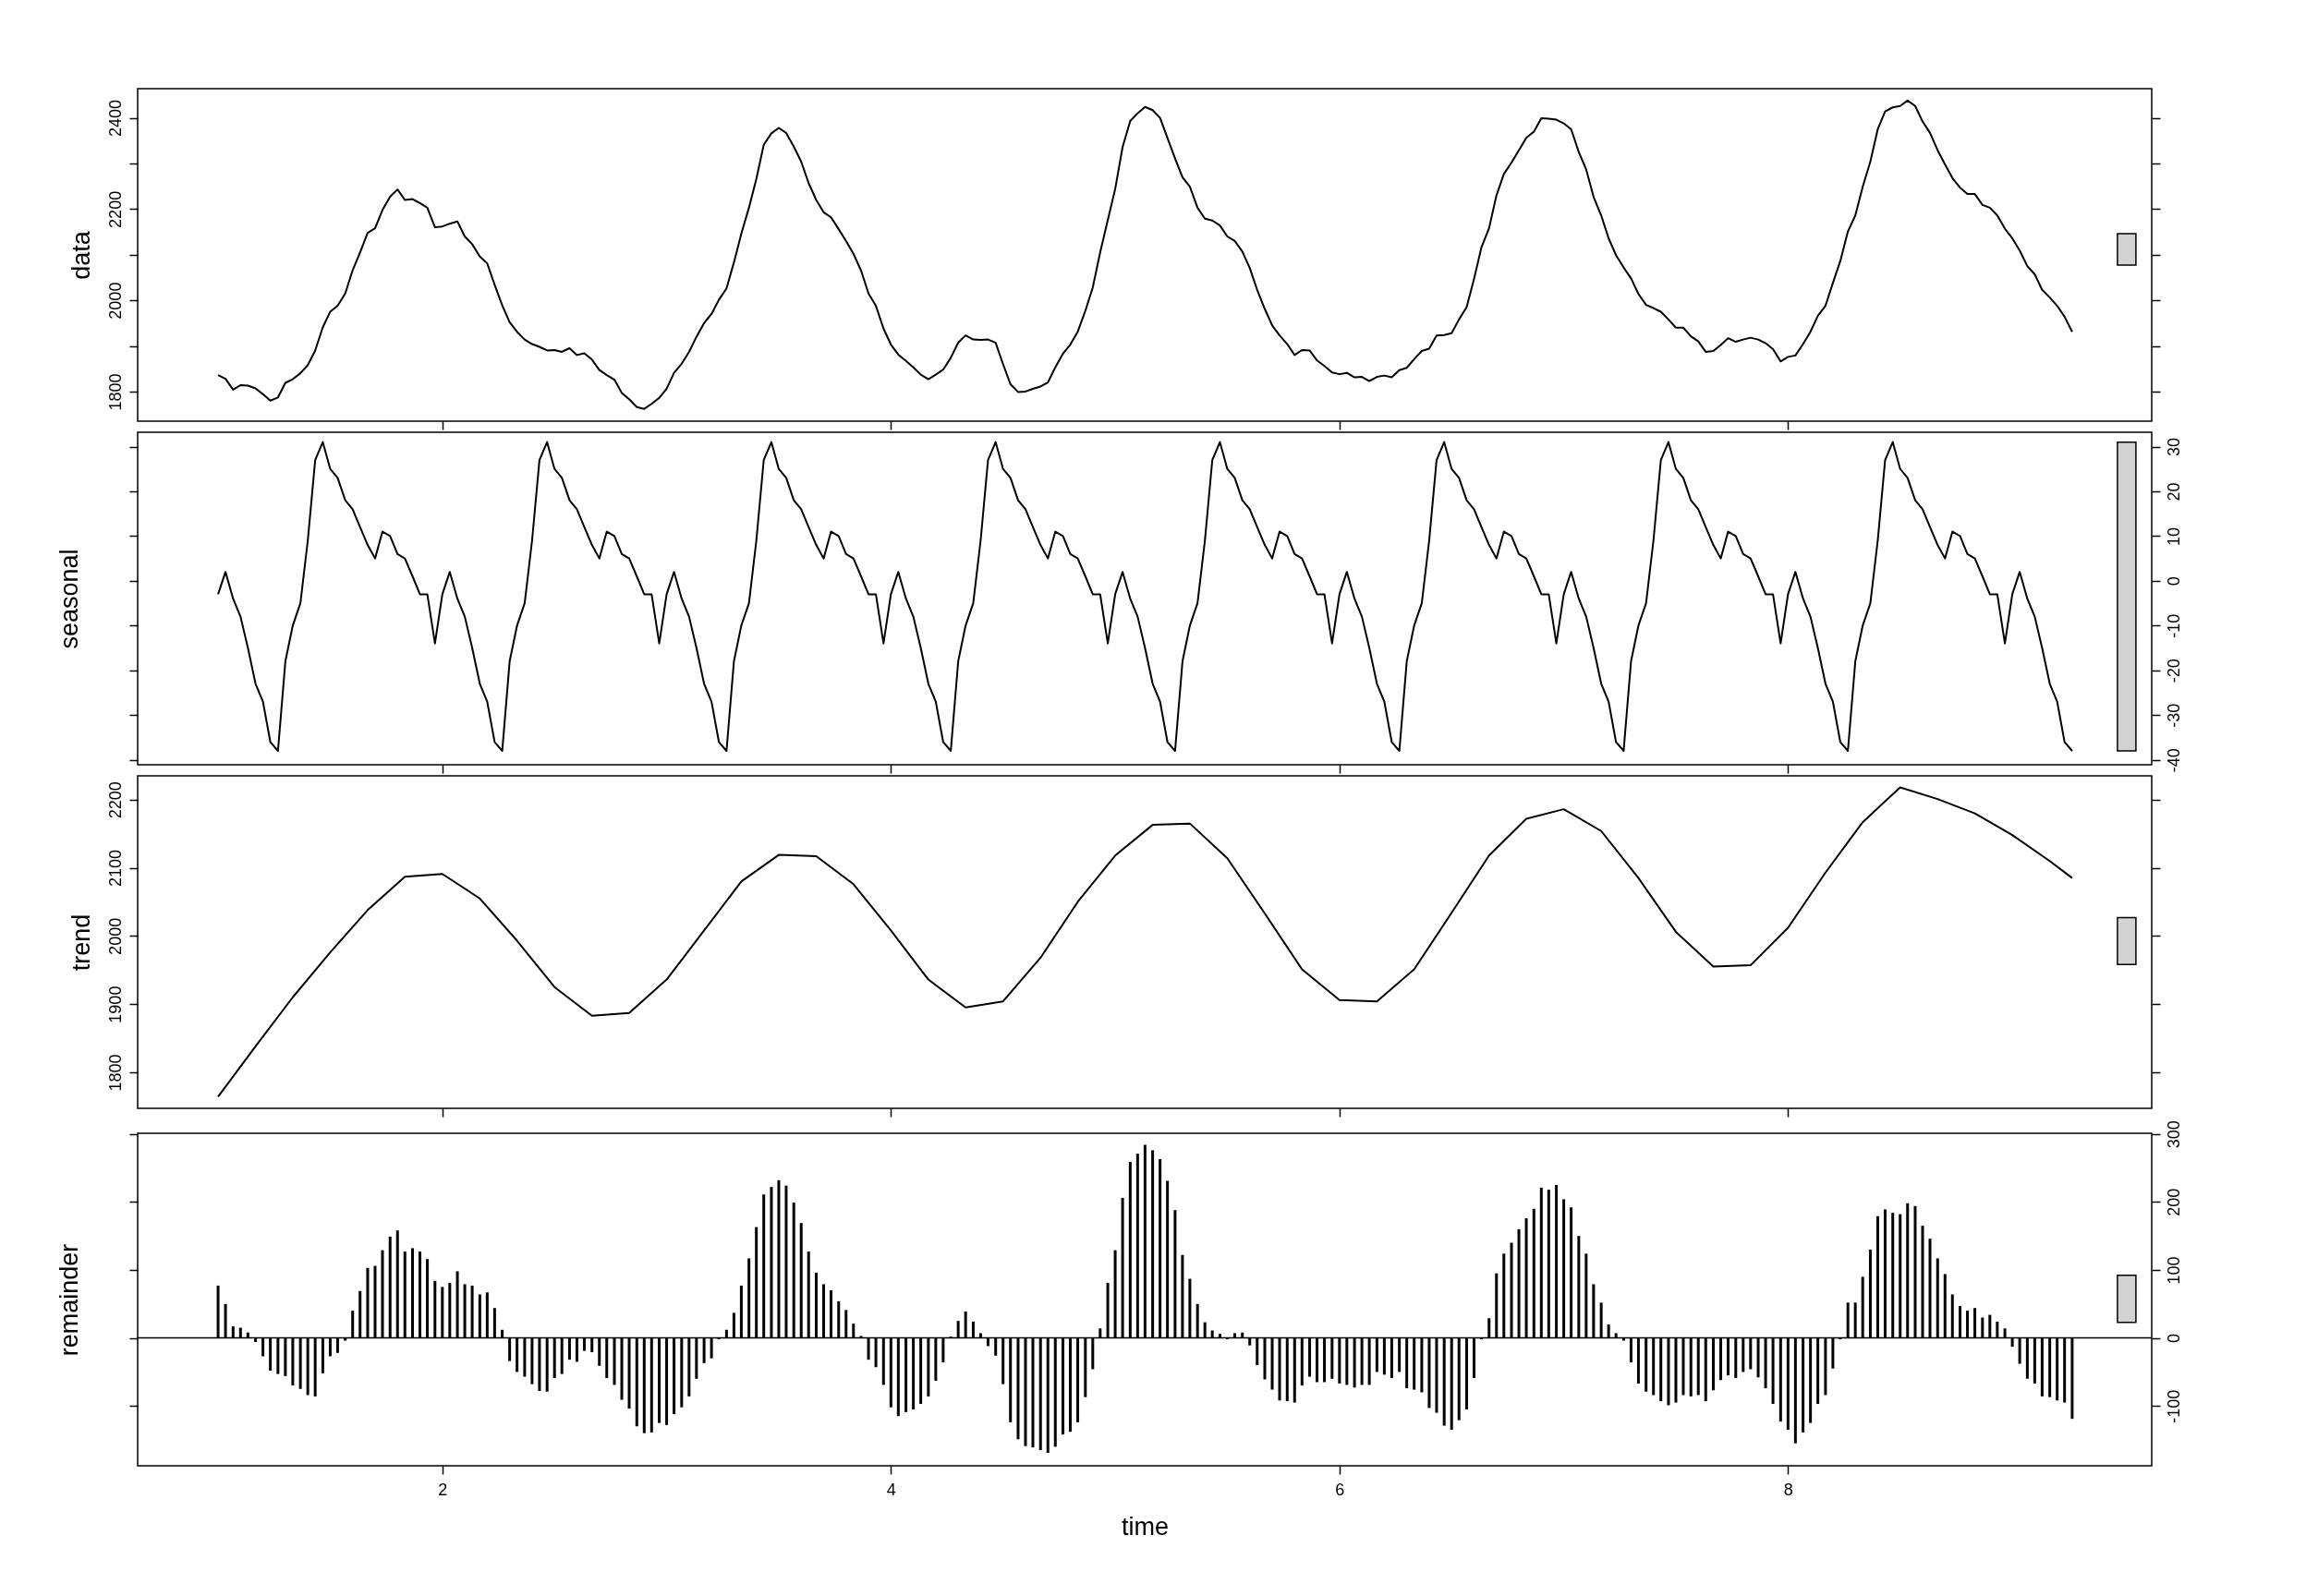 The height and width of the screenshot is (1596, 2306). I want to click on y-axis-title: trend, so click(81, 942).